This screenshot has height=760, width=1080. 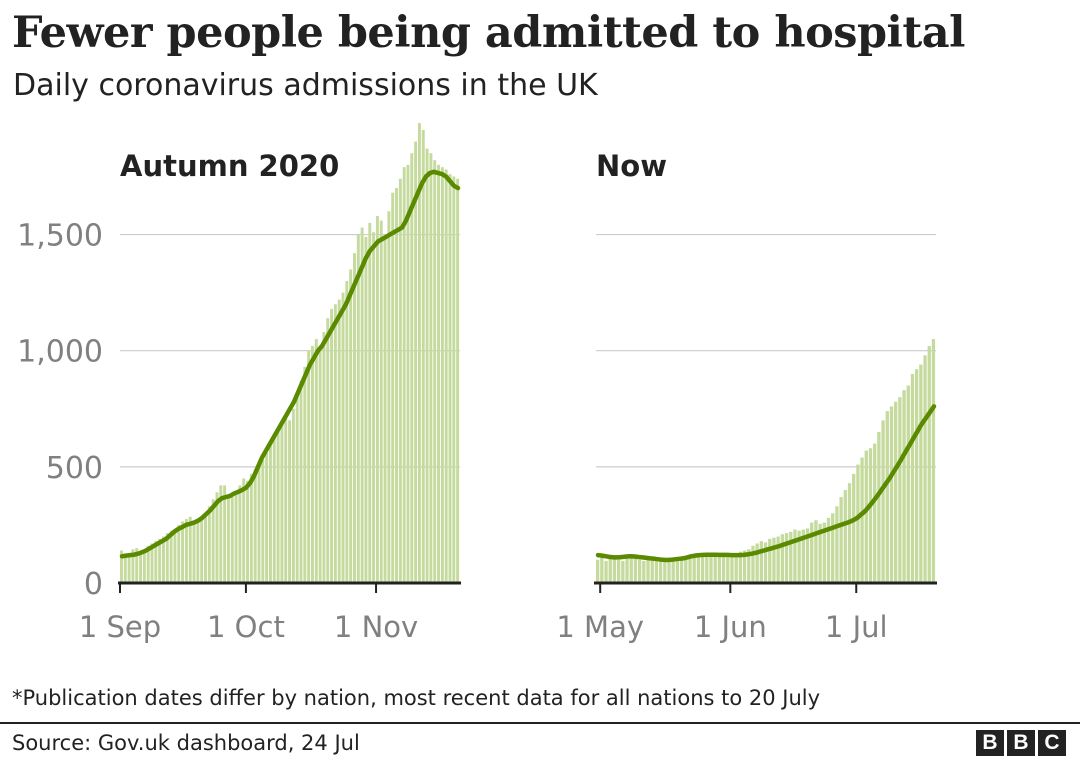 I want to click on y-tick-label: 500, so click(x=74, y=468).